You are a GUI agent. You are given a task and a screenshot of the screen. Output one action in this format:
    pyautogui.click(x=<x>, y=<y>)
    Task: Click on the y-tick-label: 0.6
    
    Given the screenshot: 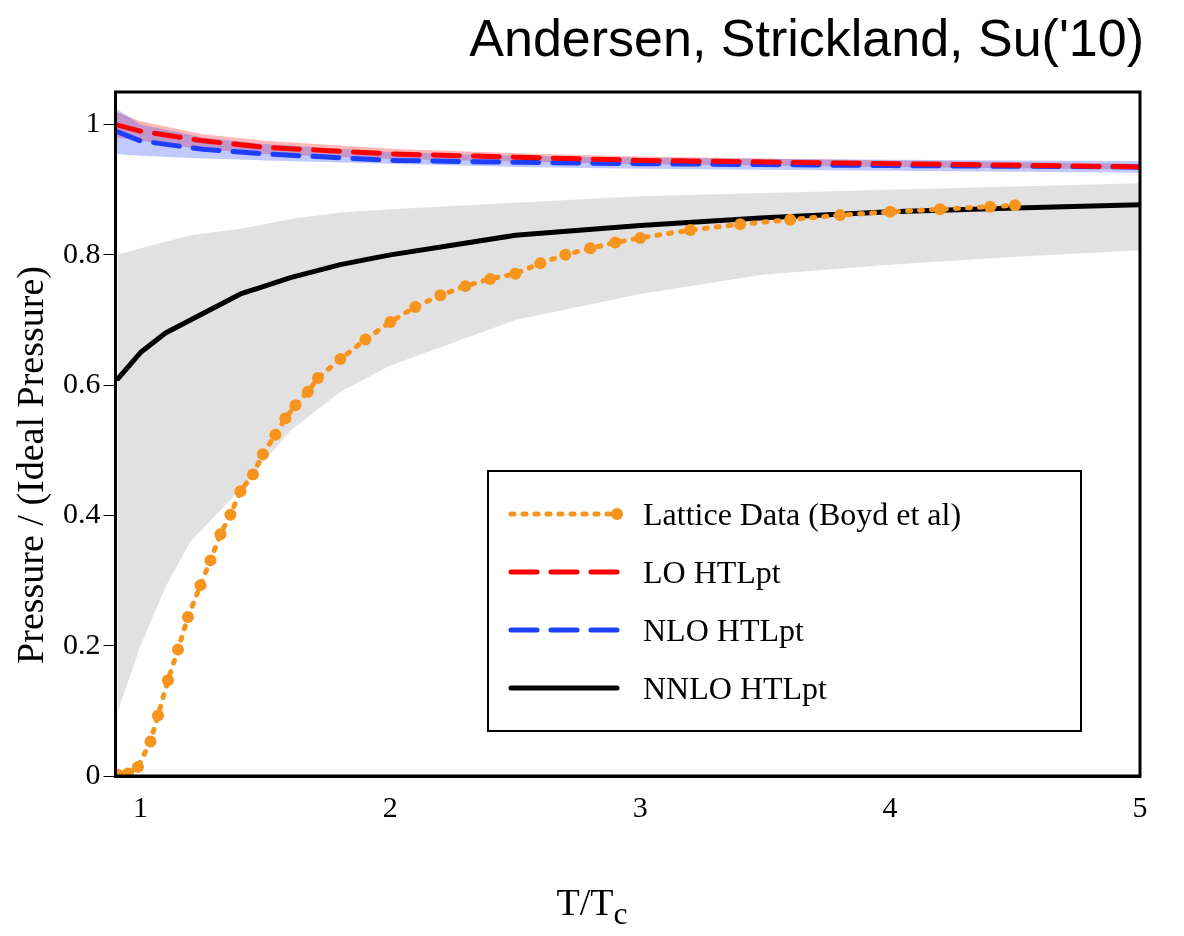 What is the action you would take?
    pyautogui.click(x=82, y=383)
    